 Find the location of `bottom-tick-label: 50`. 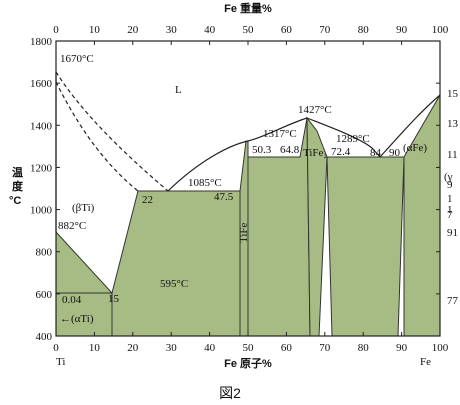

bottom-tick-label: 50 is located at coordinates (249, 348).